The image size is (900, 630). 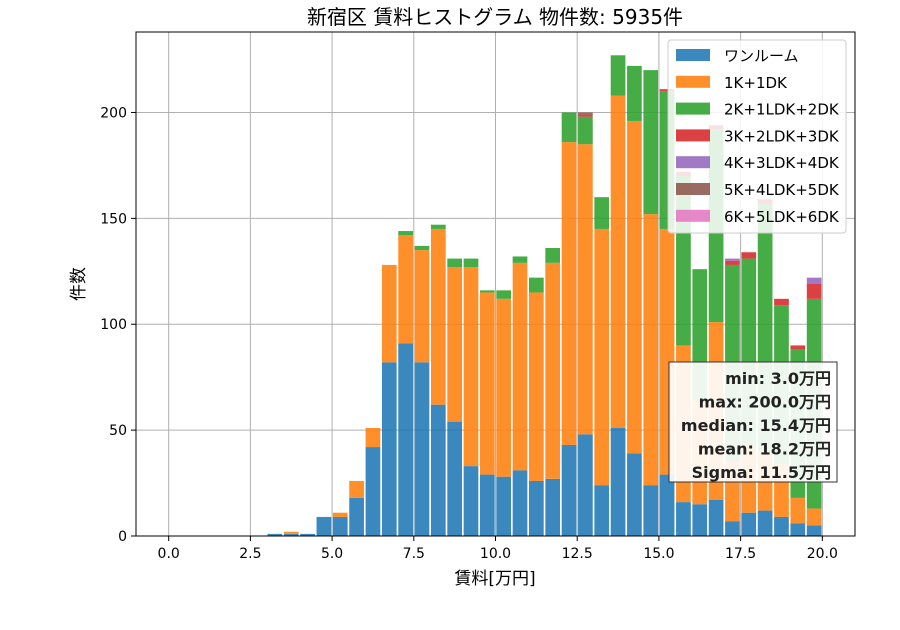 What do you see at coordinates (250, 554) in the screenshot?
I see `x-tick-label: 2.5` at bounding box center [250, 554].